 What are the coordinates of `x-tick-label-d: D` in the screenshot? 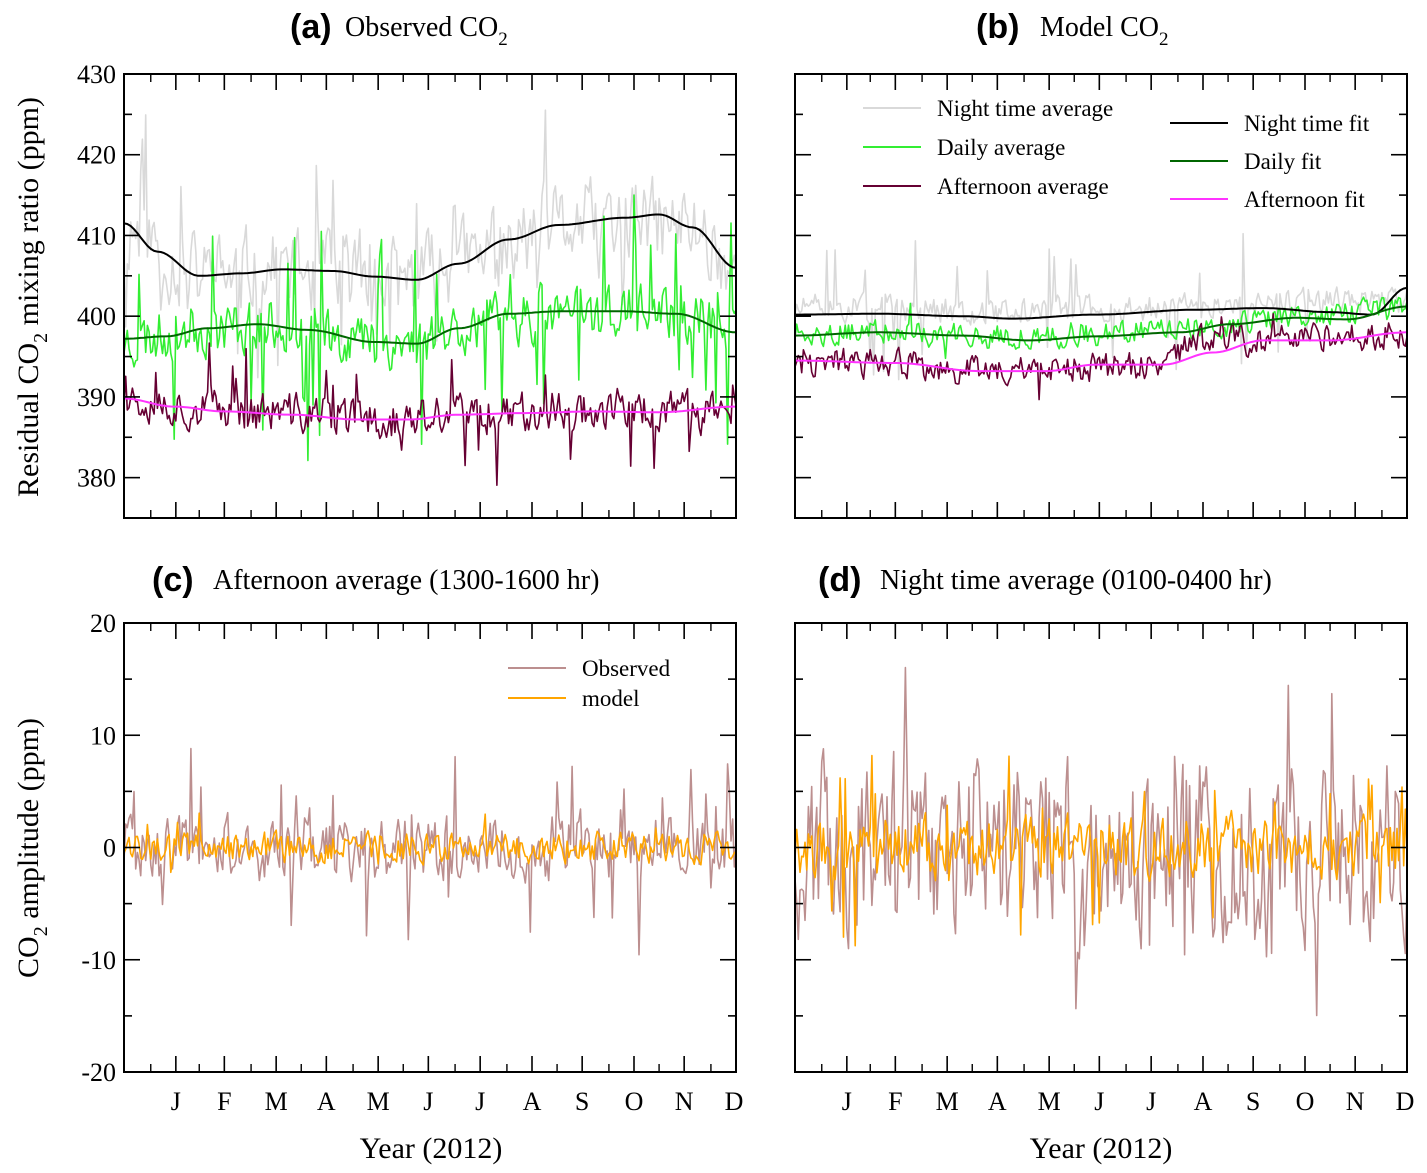 It's located at (1405, 1101).